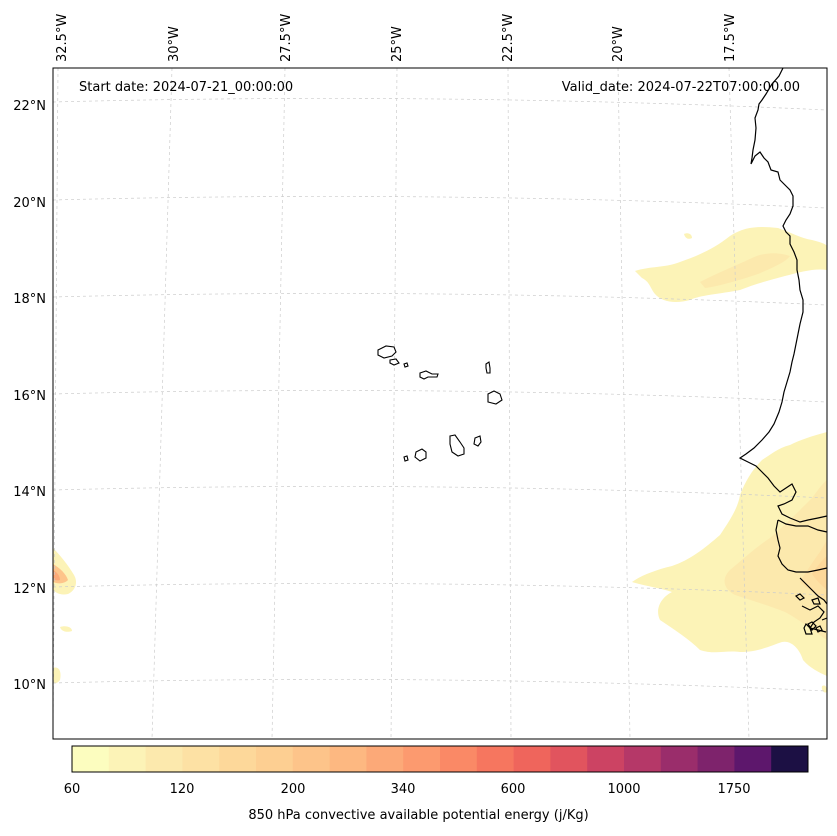  What do you see at coordinates (387, 352) in the screenshot?
I see `island-santo-antao` at bounding box center [387, 352].